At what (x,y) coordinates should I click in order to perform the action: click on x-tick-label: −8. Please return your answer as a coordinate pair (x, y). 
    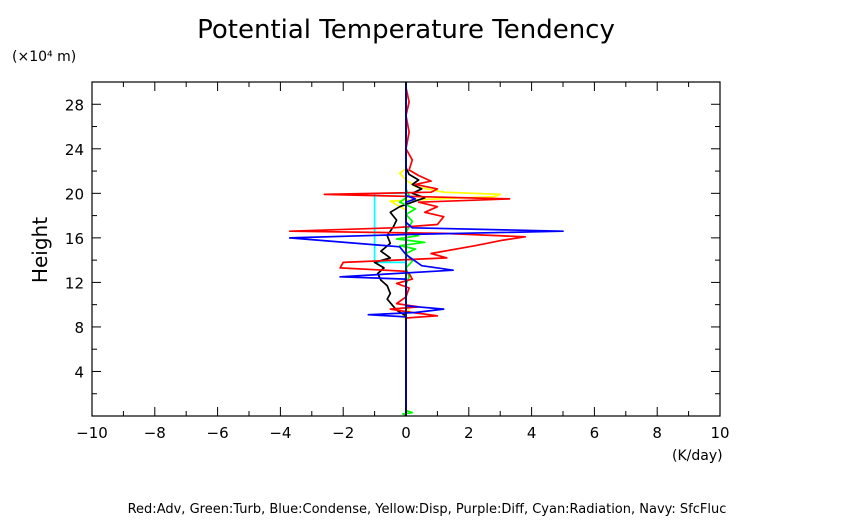
    Looking at the image, I should click on (155, 433).